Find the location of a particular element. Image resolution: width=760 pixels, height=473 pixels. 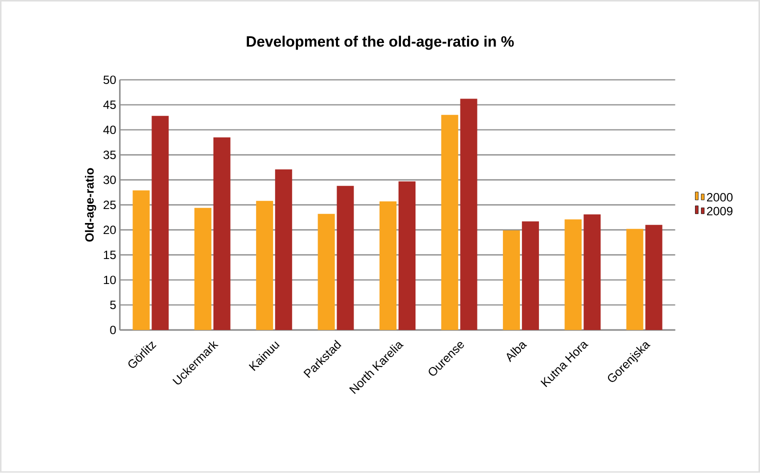

y-tick-label: 0 is located at coordinates (113, 330).